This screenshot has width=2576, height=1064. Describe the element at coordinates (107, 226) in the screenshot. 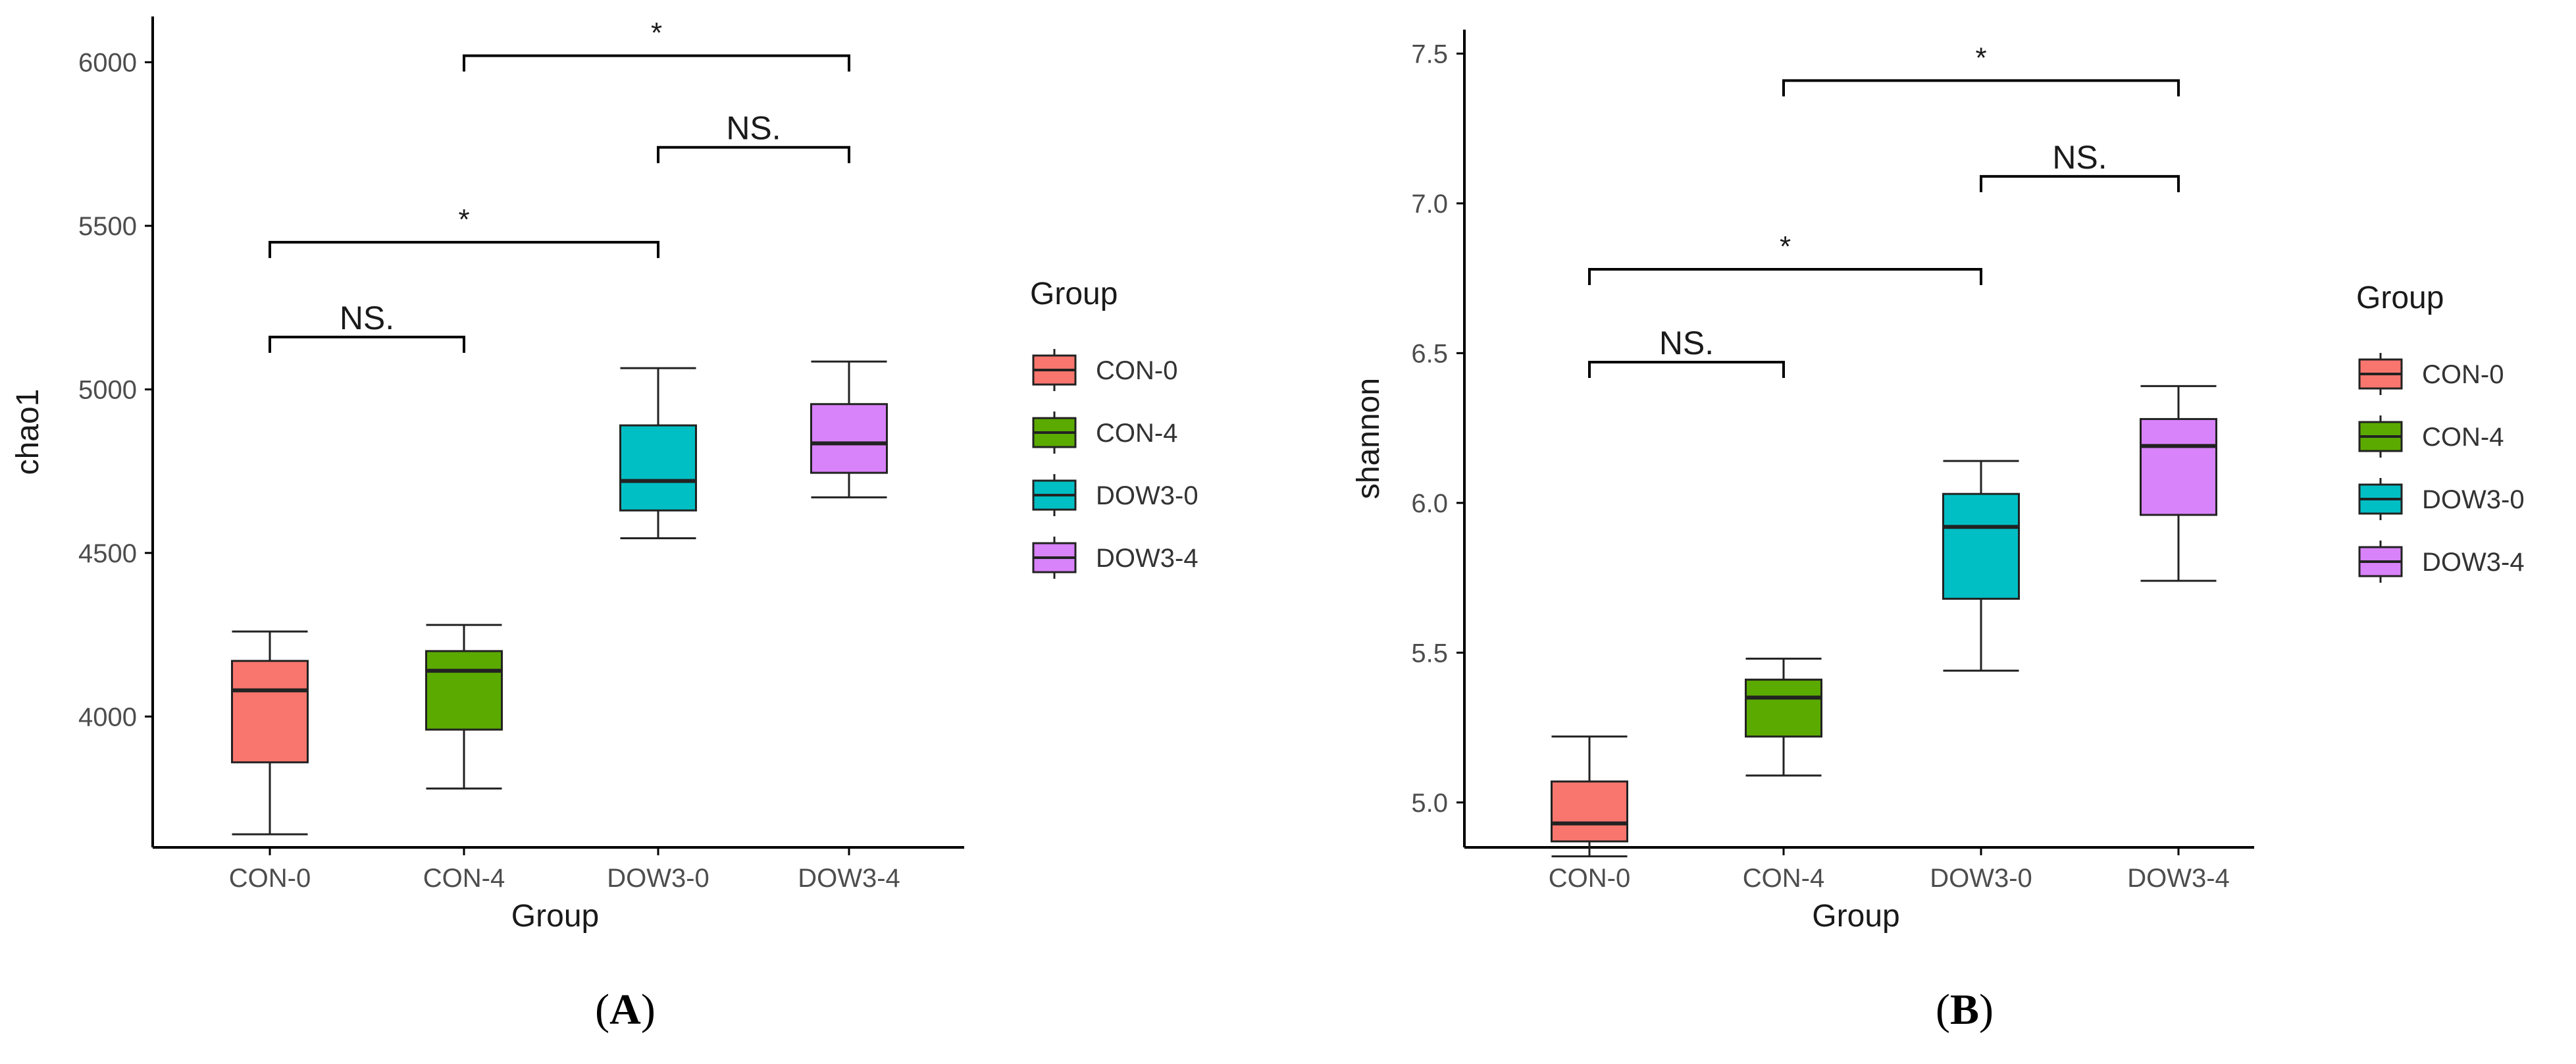

I see `y-tick-label: 5500` at that location.